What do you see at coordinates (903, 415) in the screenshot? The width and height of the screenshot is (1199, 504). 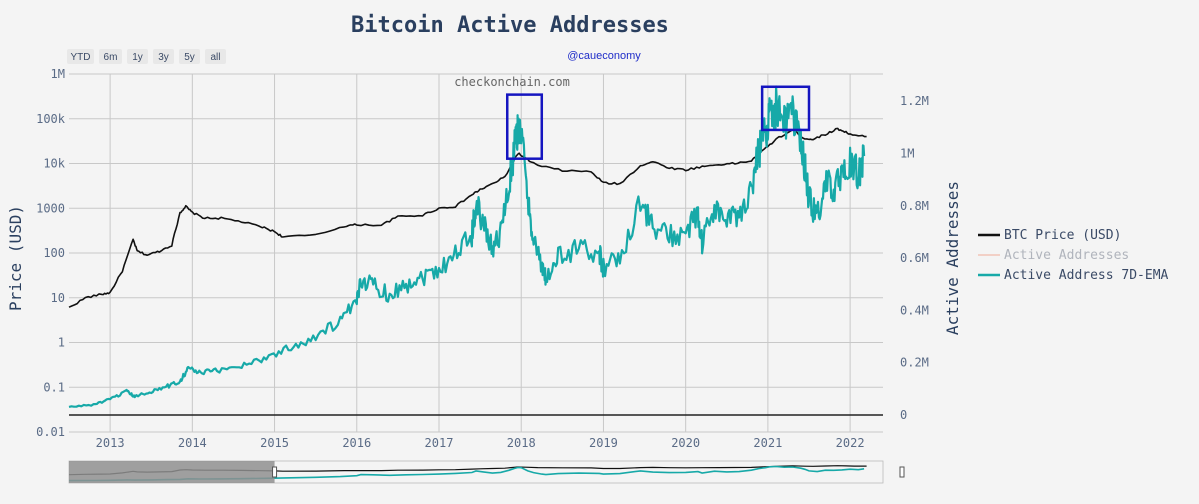 I see `right-tick-label: 0` at bounding box center [903, 415].